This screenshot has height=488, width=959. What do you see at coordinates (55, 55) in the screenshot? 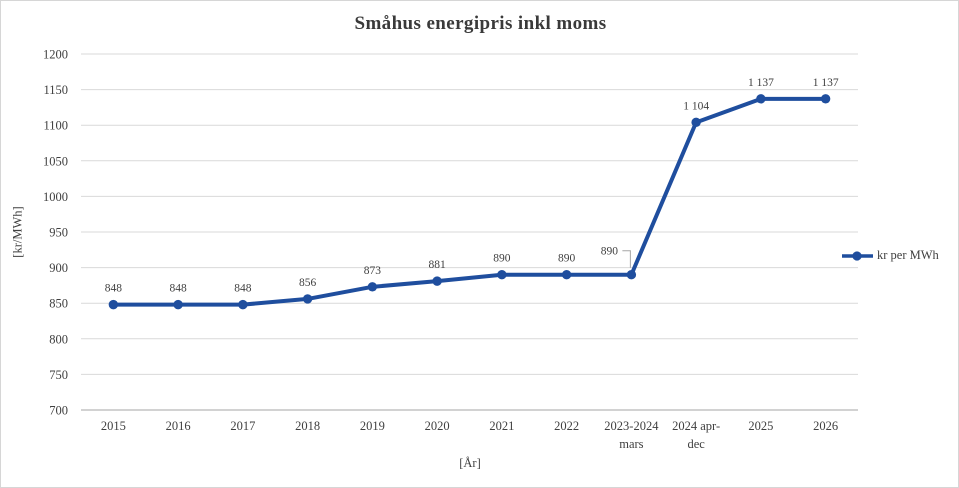
I see `y-tick-label: 1200` at bounding box center [55, 55].